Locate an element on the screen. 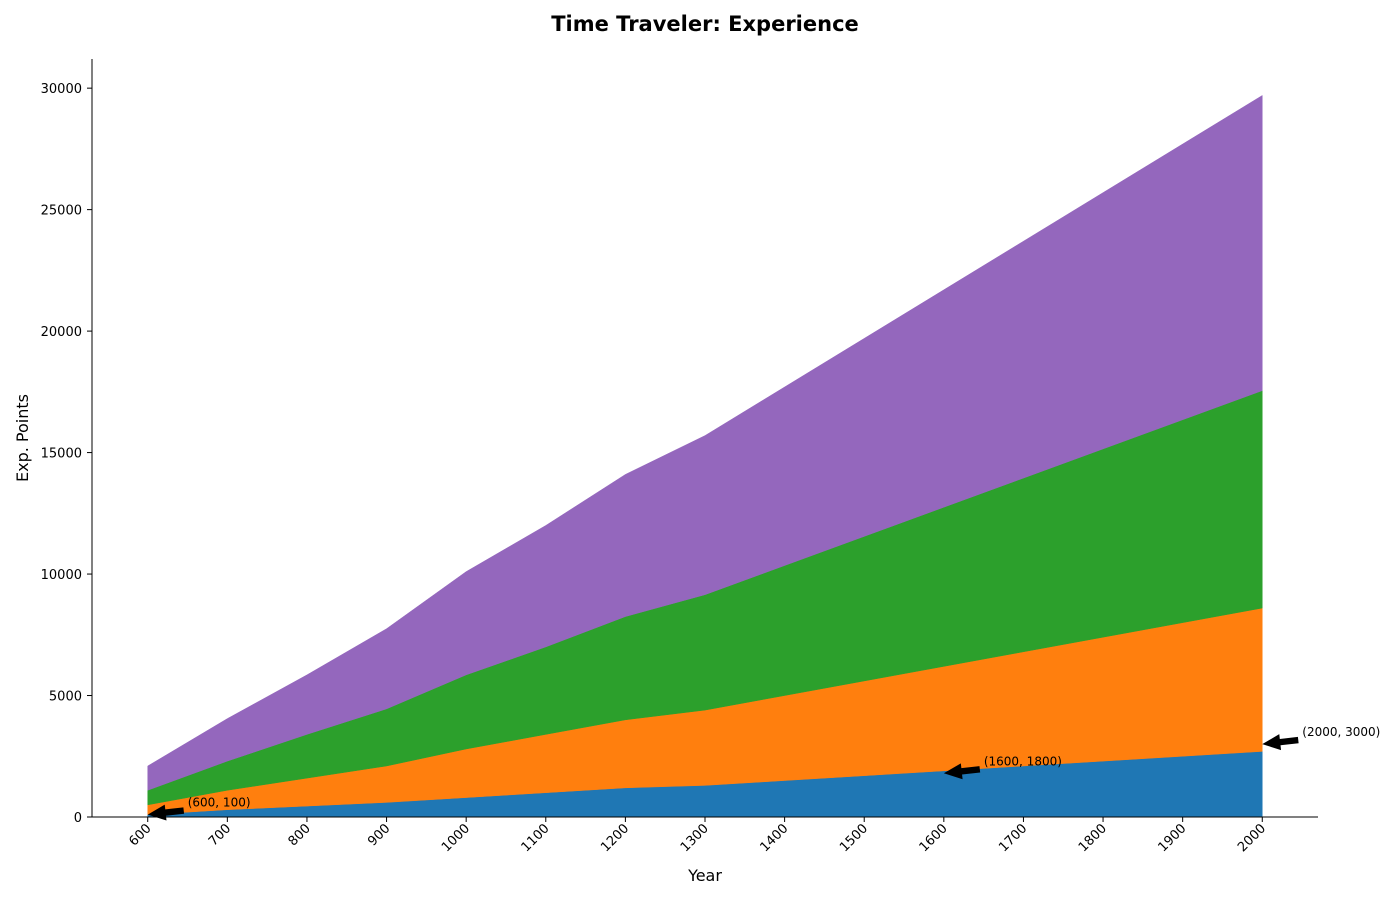  x-tick-label: 1300 is located at coordinates (695, 838).